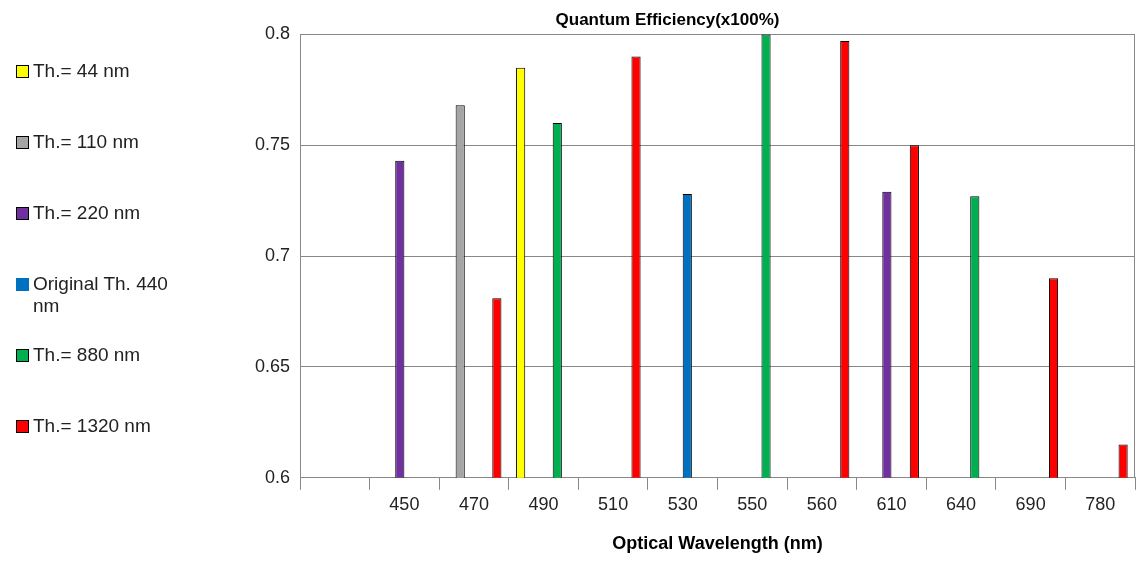  I want to click on x-axis-title: Optical Wavelength (nm), so click(717, 543).